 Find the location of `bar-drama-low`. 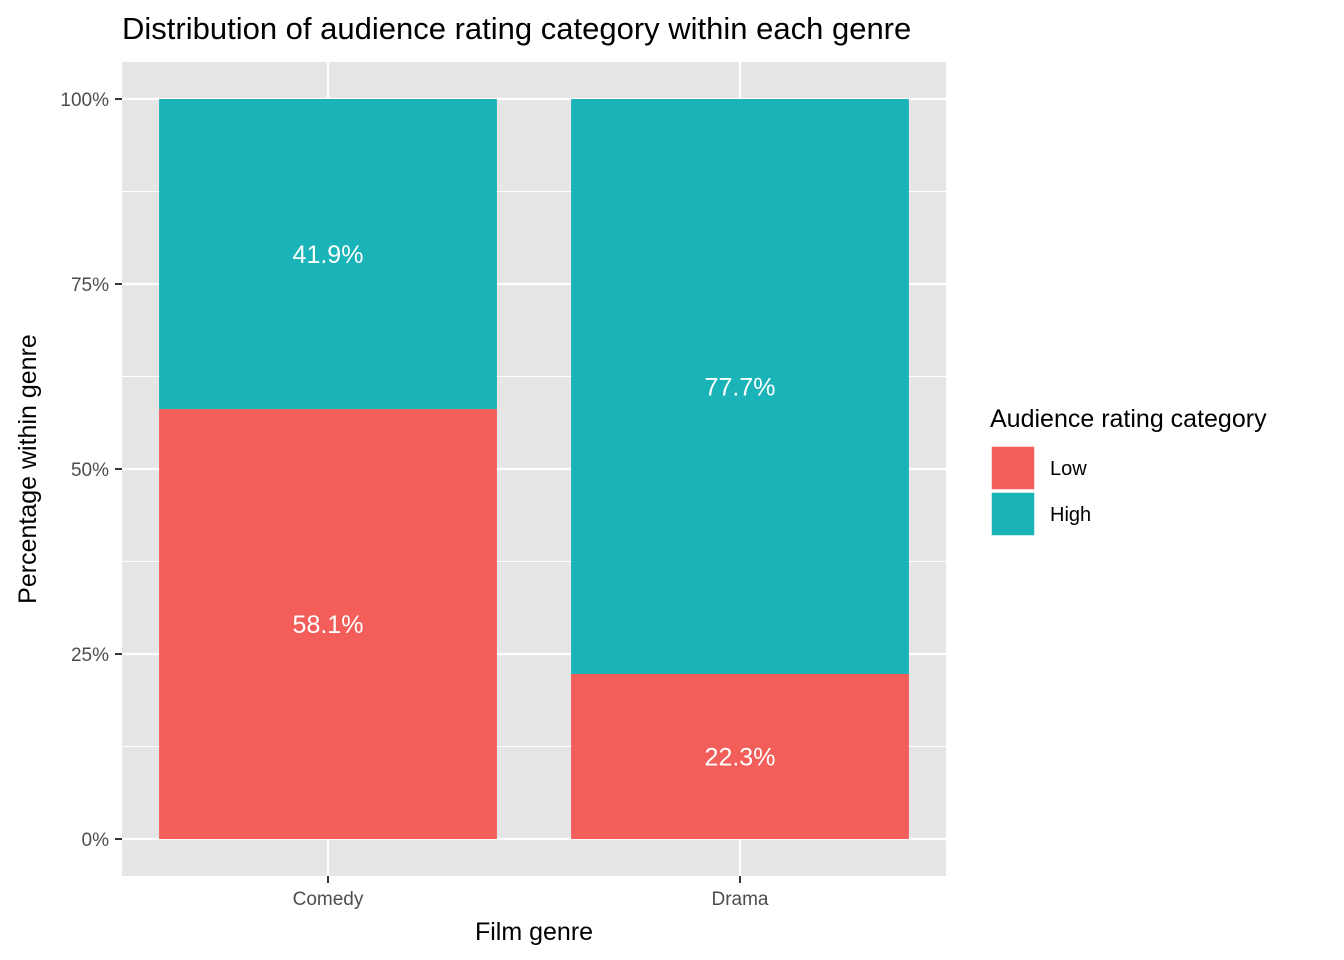

bar-drama-low is located at coordinates (740, 756).